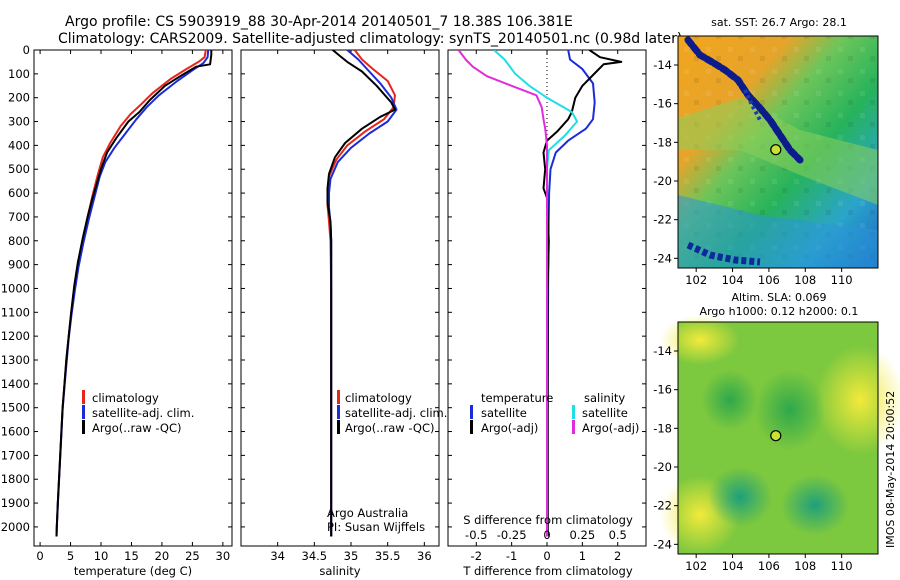 This screenshot has width=900, height=580. Describe the element at coordinates (424, 556) in the screenshot. I see `s-xtick-label: 36` at that location.